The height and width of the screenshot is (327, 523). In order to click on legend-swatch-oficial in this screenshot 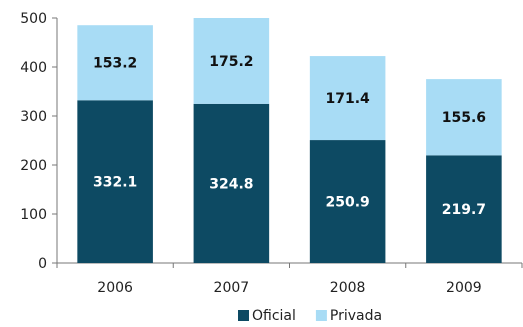, I will do `click(243, 315)`.